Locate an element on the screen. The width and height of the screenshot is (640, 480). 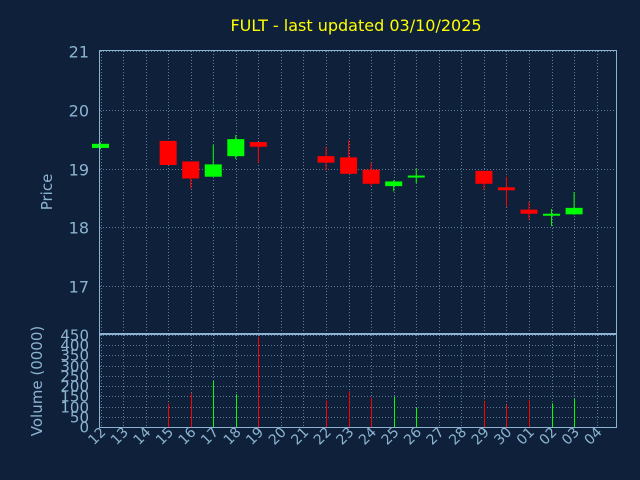
volume-tick-label: 400 is located at coordinates (74, 346).